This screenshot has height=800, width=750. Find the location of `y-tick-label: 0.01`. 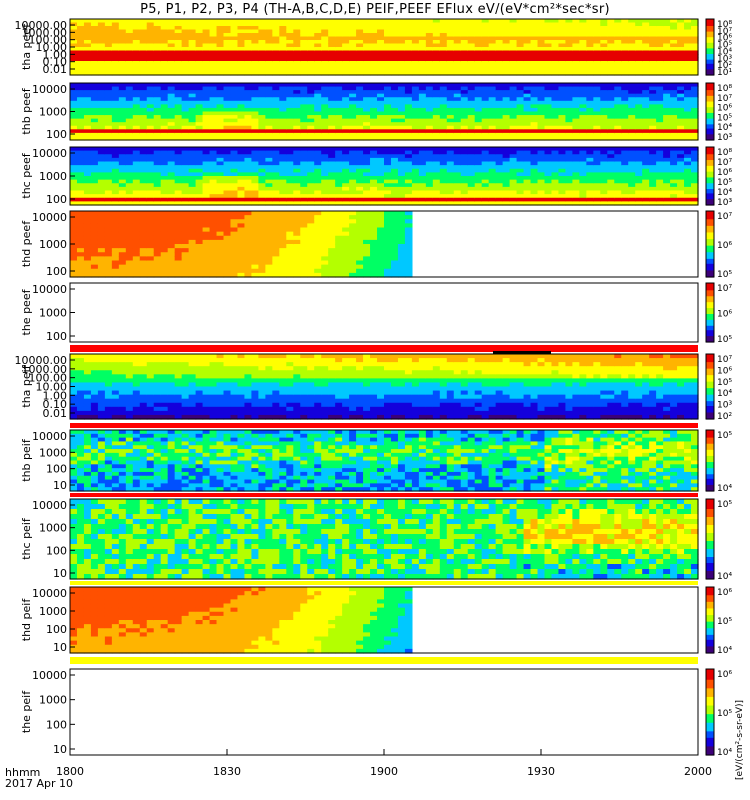

y-tick-label: 0.01 is located at coordinates (55, 69).